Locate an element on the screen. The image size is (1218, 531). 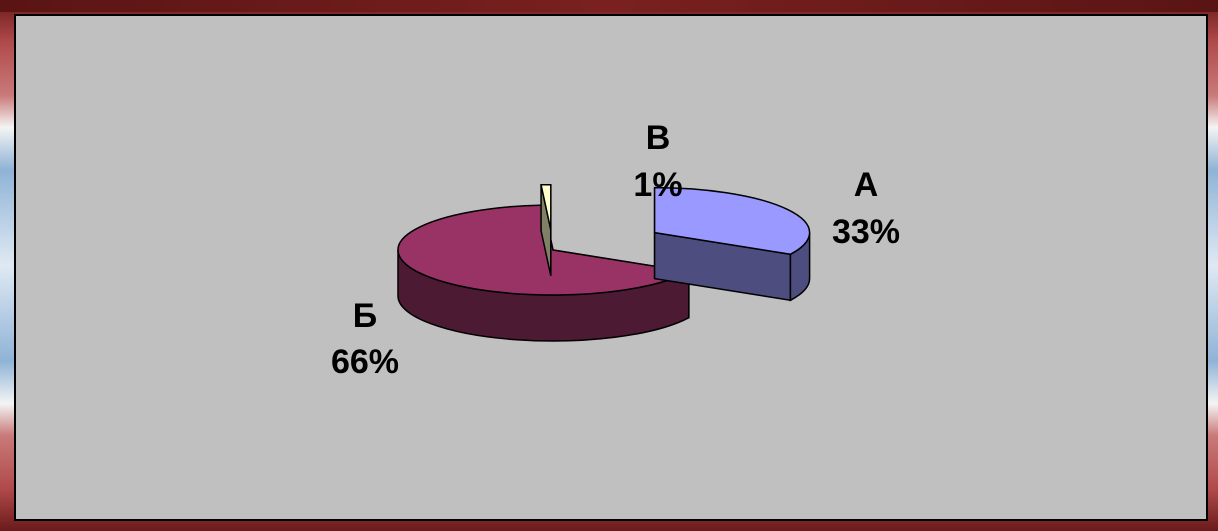
label-slice-b-value: 66% is located at coordinates (365, 362).